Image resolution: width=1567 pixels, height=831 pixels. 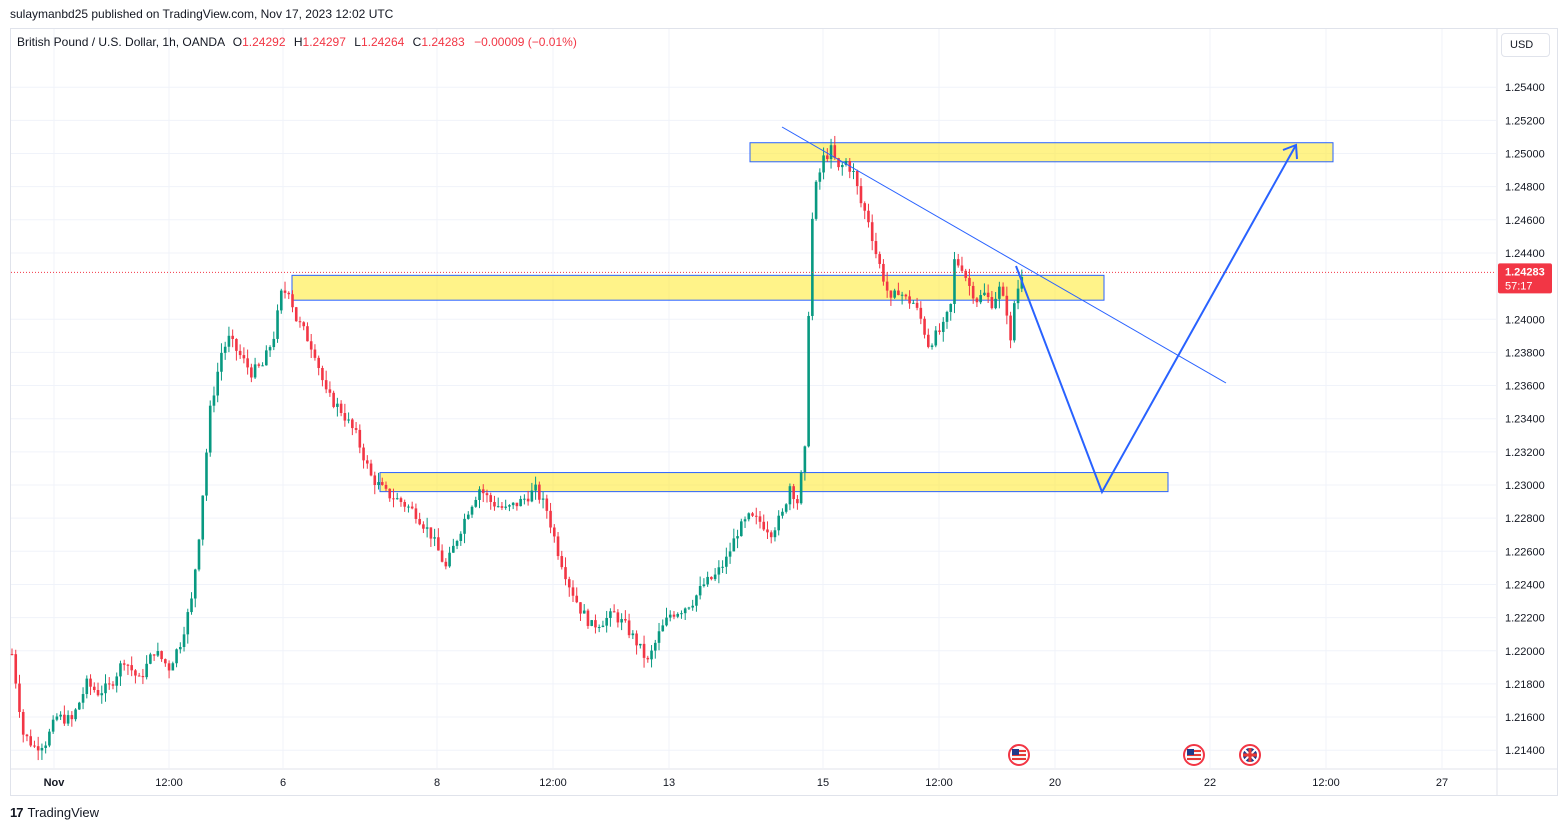 What do you see at coordinates (1525, 751) in the screenshot?
I see `y-tick-label: 1.21400` at bounding box center [1525, 751].